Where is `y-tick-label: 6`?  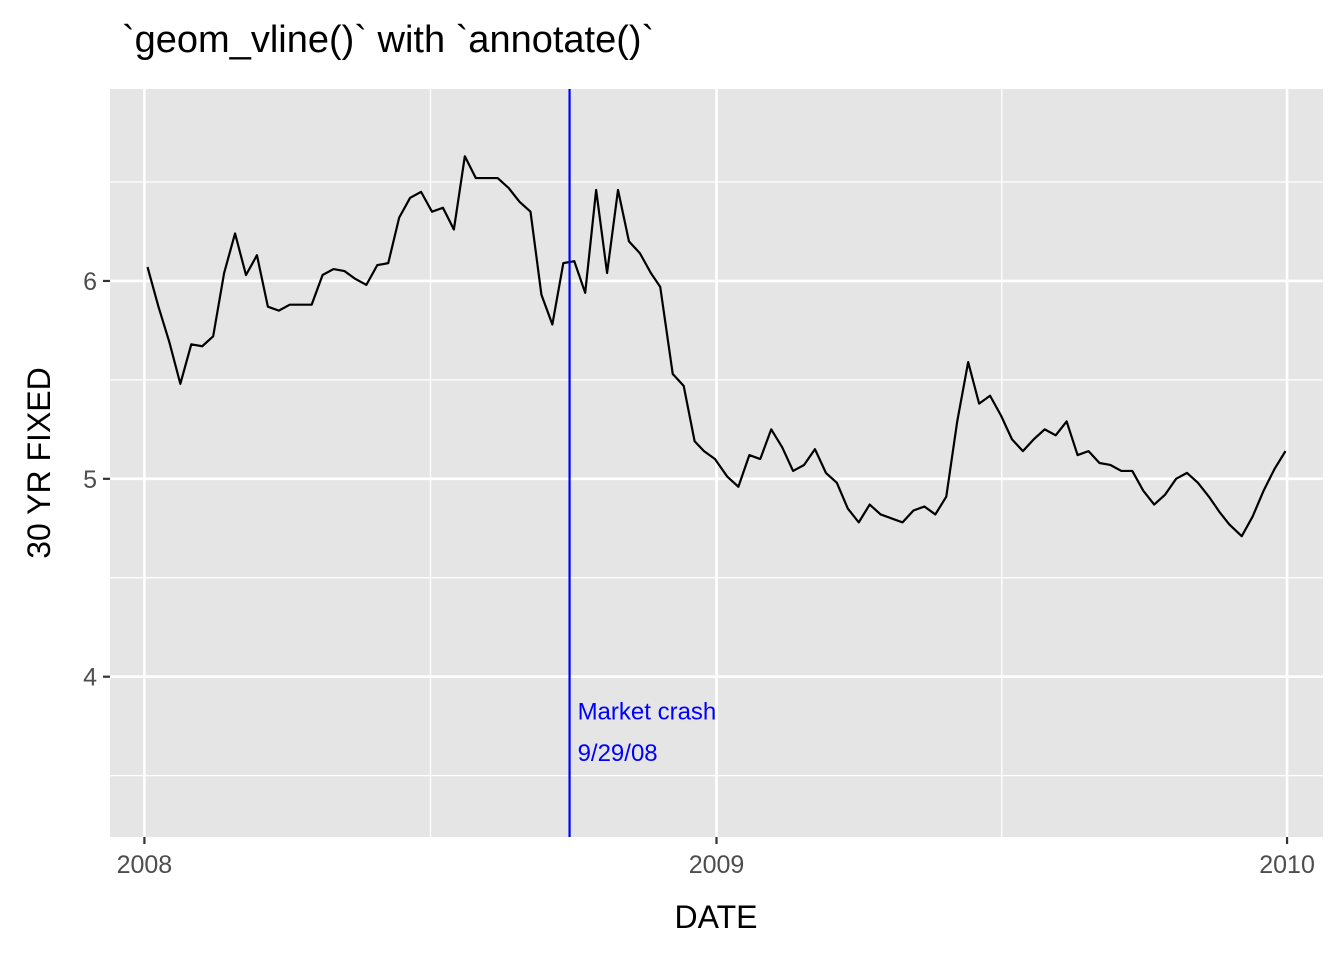 y-tick-label: 6 is located at coordinates (90, 282).